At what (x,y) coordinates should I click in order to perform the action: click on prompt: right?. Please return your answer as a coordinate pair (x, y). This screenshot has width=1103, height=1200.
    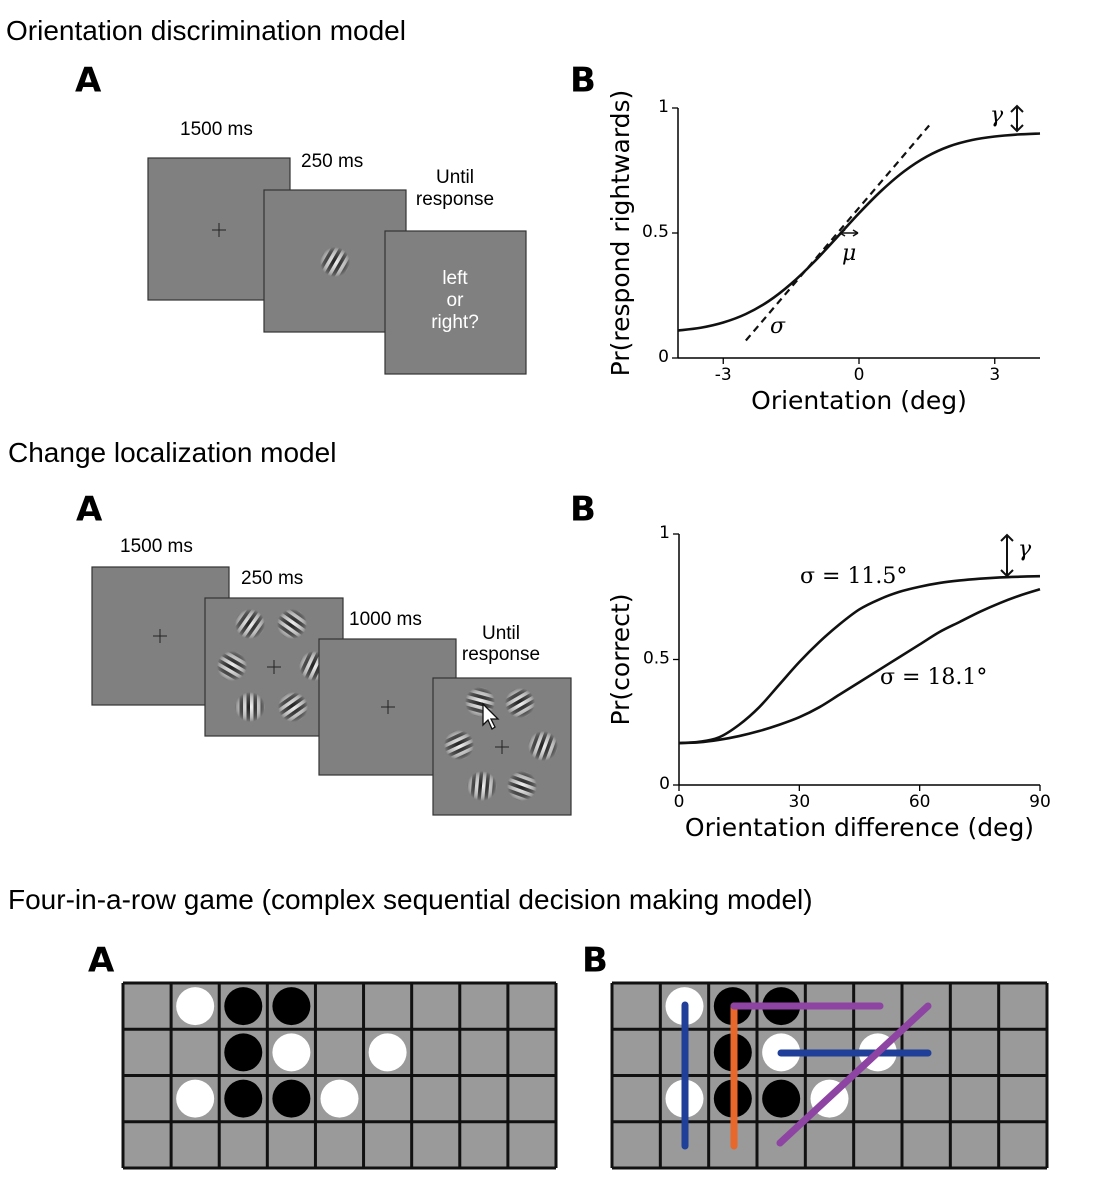
    Looking at the image, I should click on (455, 322).